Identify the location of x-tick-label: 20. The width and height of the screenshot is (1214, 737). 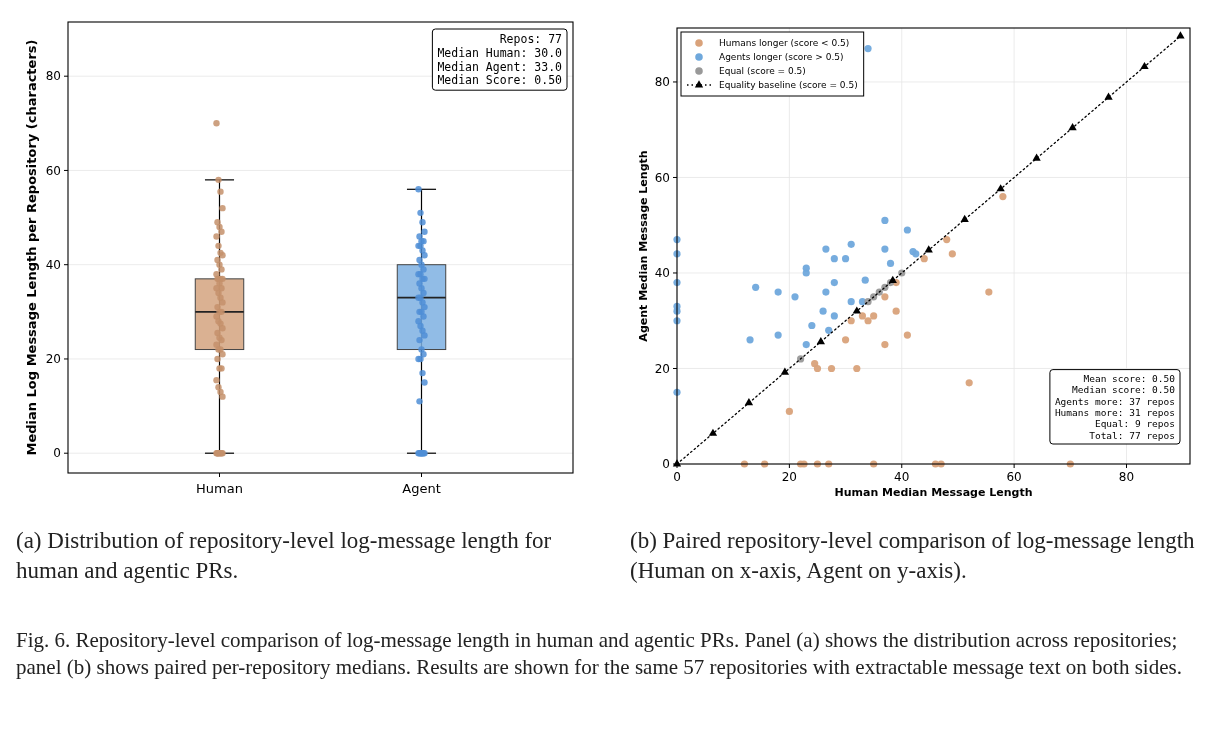
(789, 477).